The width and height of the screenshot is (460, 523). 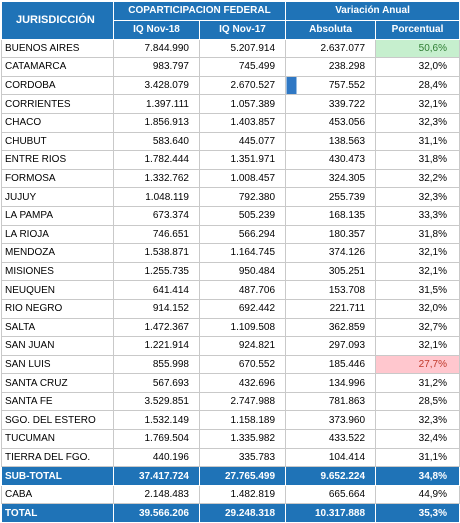 What do you see at coordinates (417, 48) in the screenshot?
I see `row-percent: 50,6%` at bounding box center [417, 48].